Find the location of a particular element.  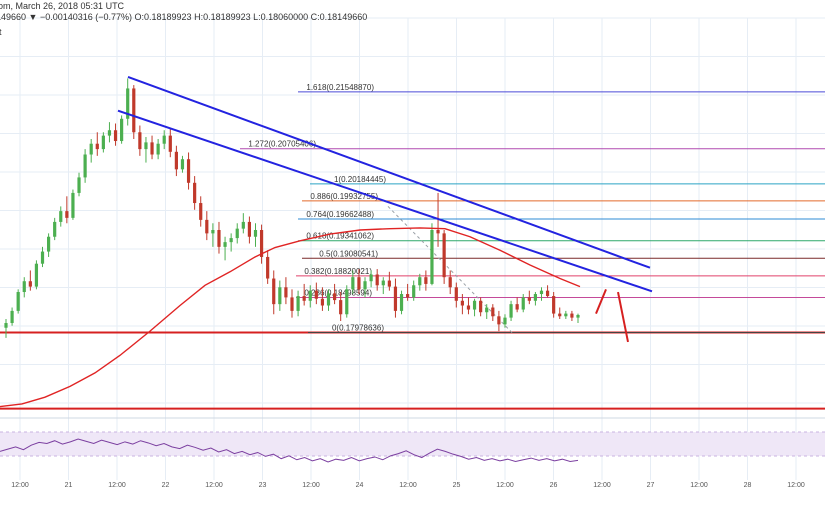

fib-level-label: 0.236(0.18498594) is located at coordinates (338, 293).